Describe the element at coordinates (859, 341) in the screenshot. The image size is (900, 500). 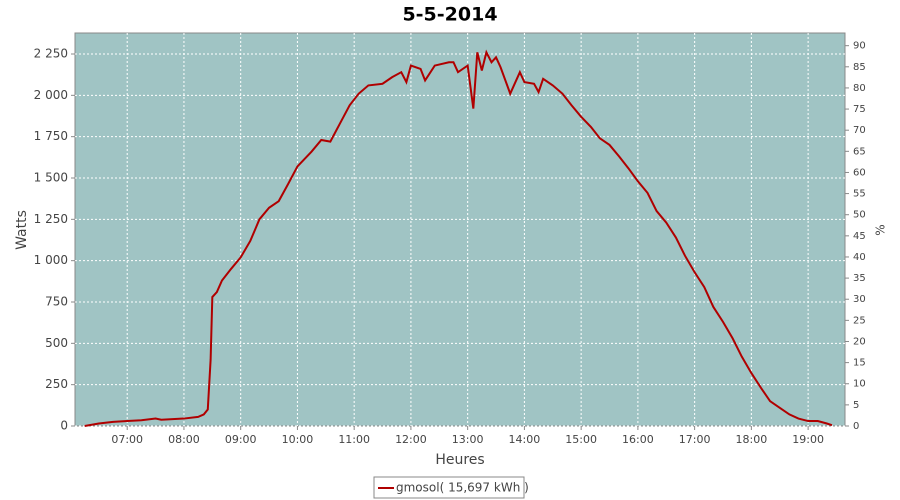
I see `y2-tick-label: 20` at that location.